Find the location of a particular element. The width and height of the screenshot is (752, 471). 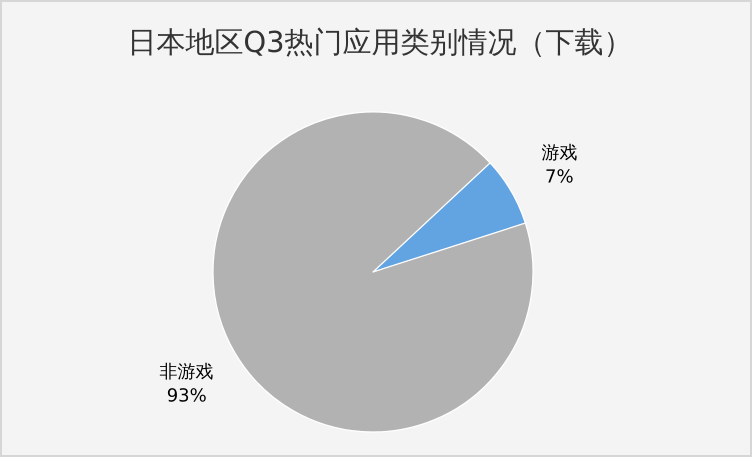

data-label: 7% is located at coordinates (559, 177).